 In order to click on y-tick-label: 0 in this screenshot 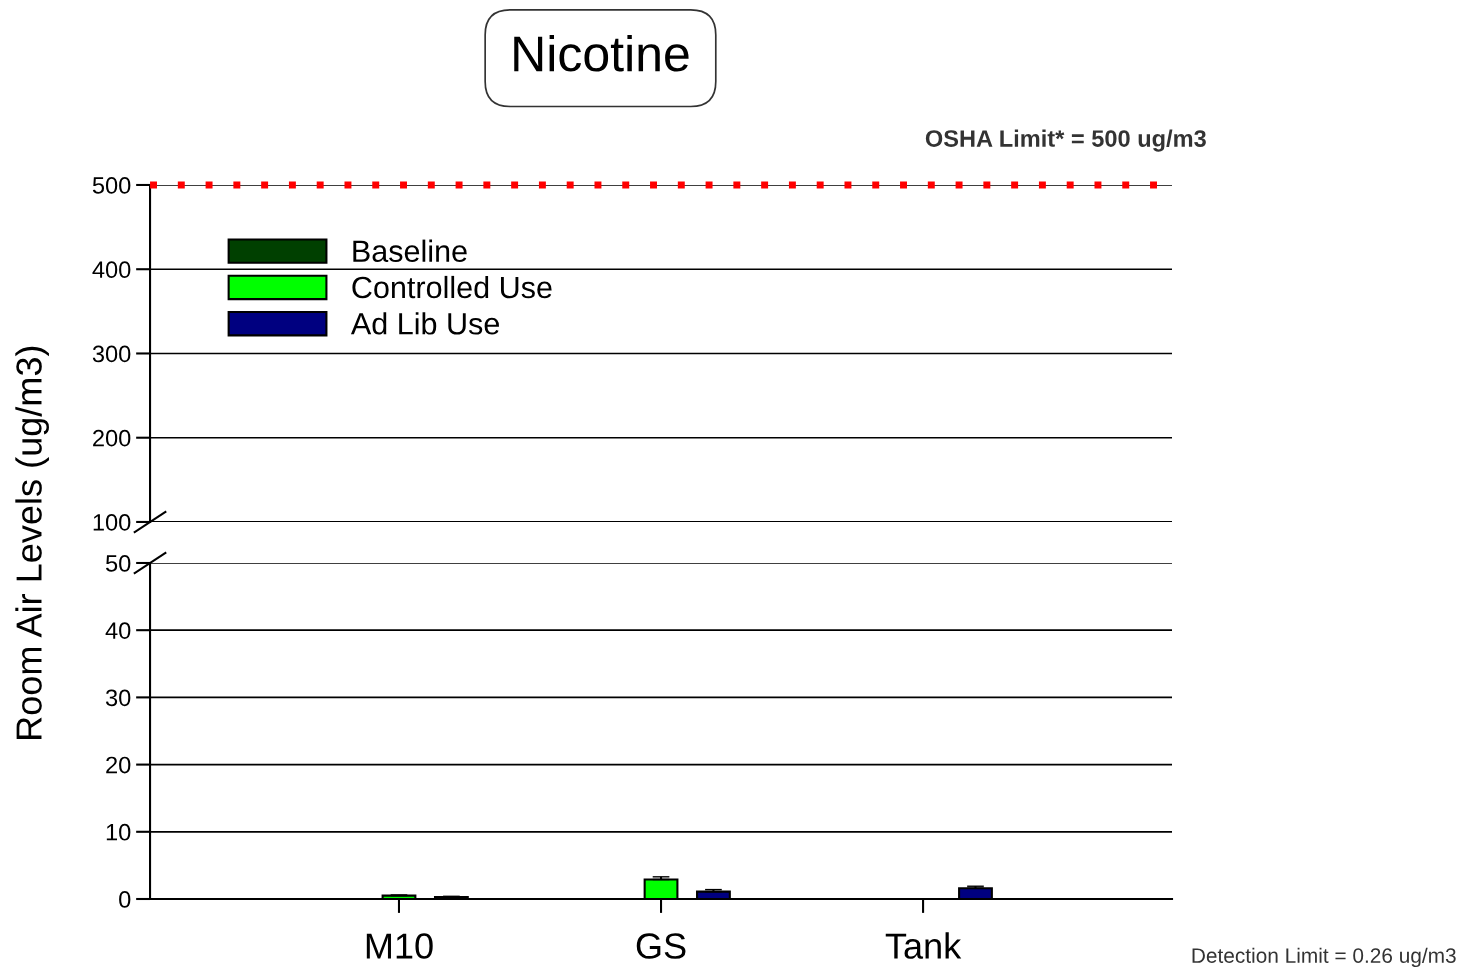, I will do `click(125, 899)`.